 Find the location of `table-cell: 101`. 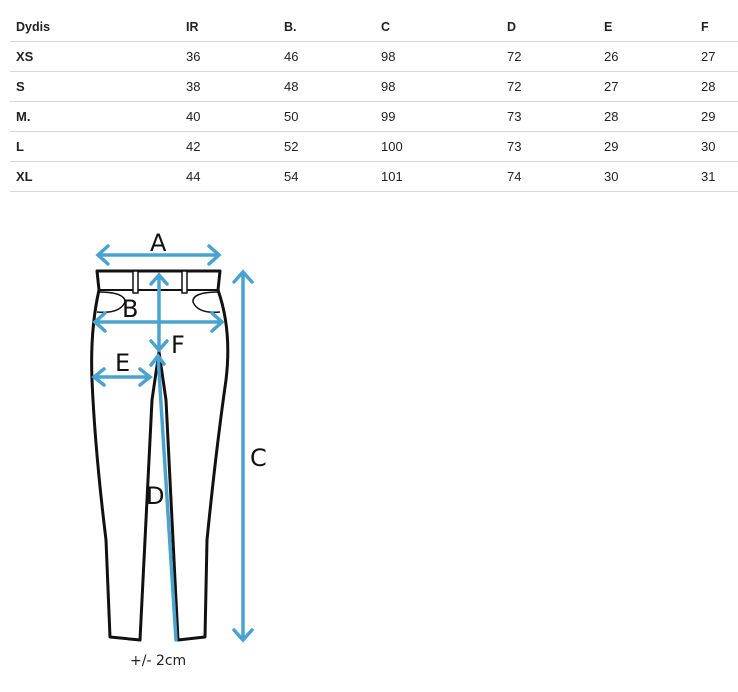

table-cell: 101 is located at coordinates (444, 176).